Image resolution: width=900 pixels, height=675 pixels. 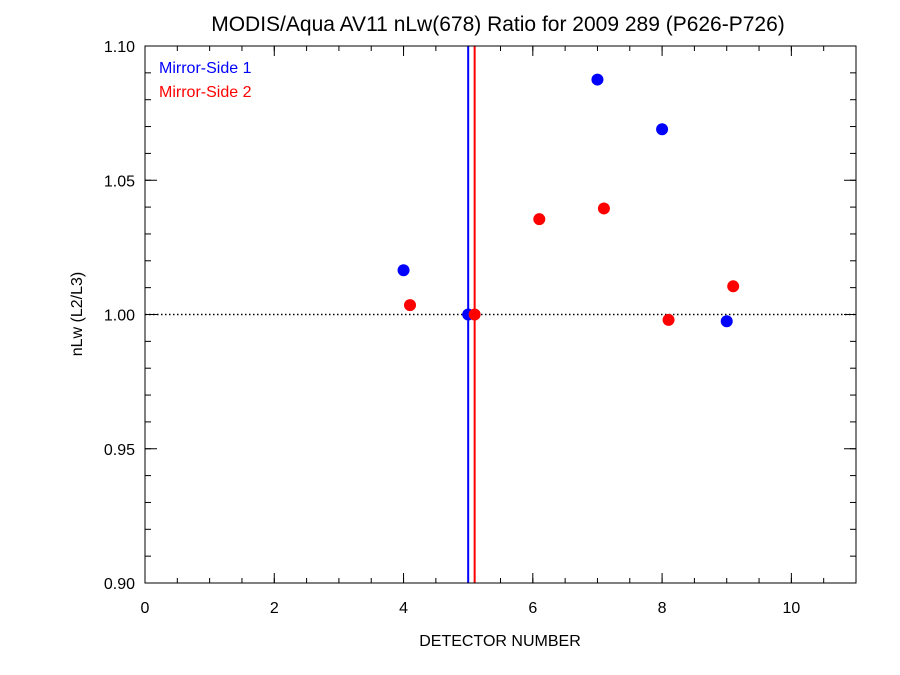 What do you see at coordinates (403, 608) in the screenshot?
I see `x-tick-label: 4` at bounding box center [403, 608].